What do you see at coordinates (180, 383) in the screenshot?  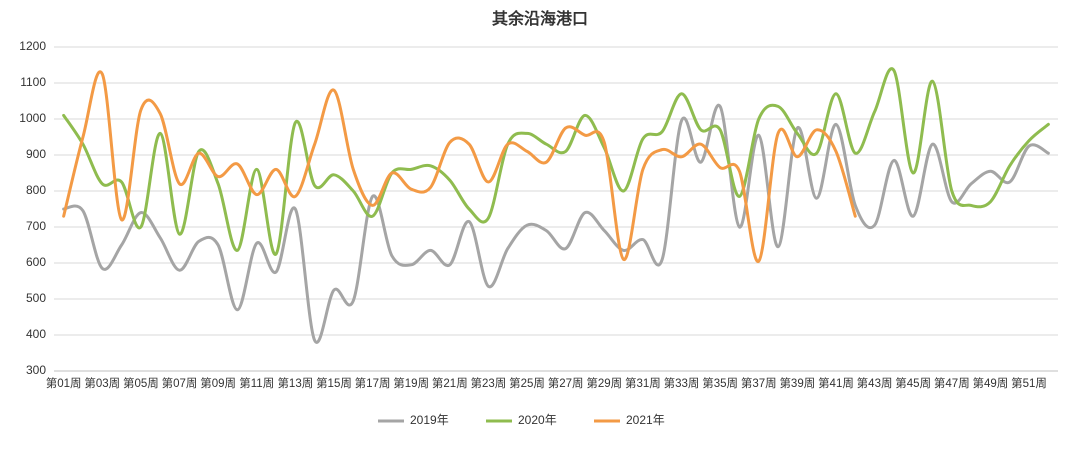 I see `x-tick-label: 第07周` at bounding box center [180, 383].